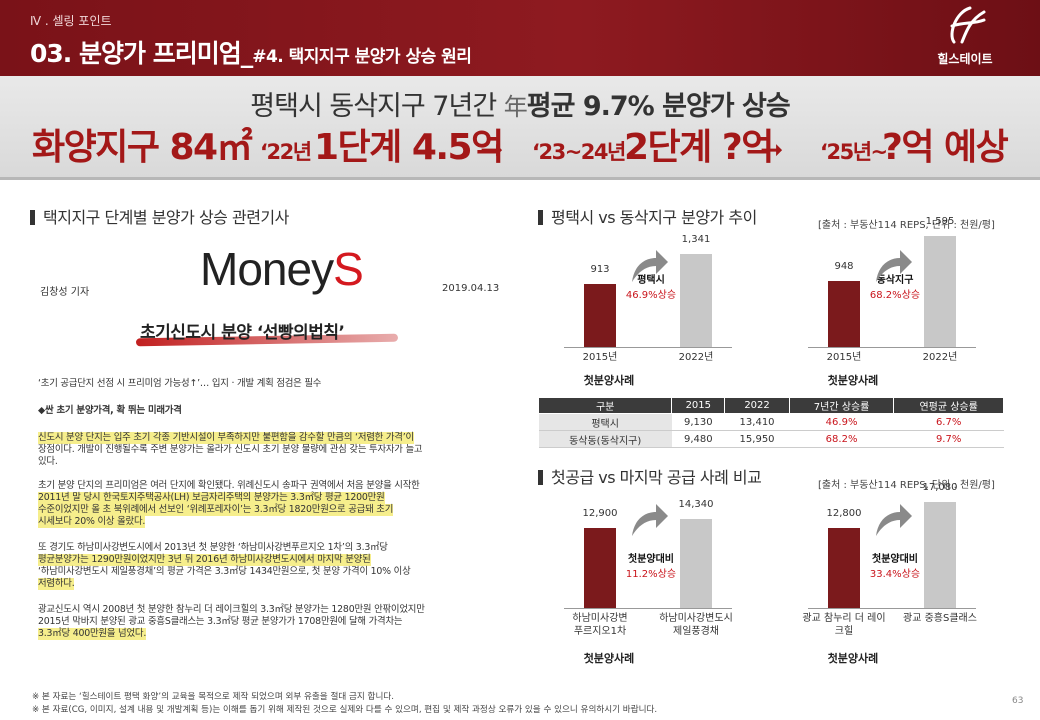 The image size is (1040, 720). What do you see at coordinates (841, 422) in the screenshot?
I see `table-cell: 46.9%` at bounding box center [841, 422].